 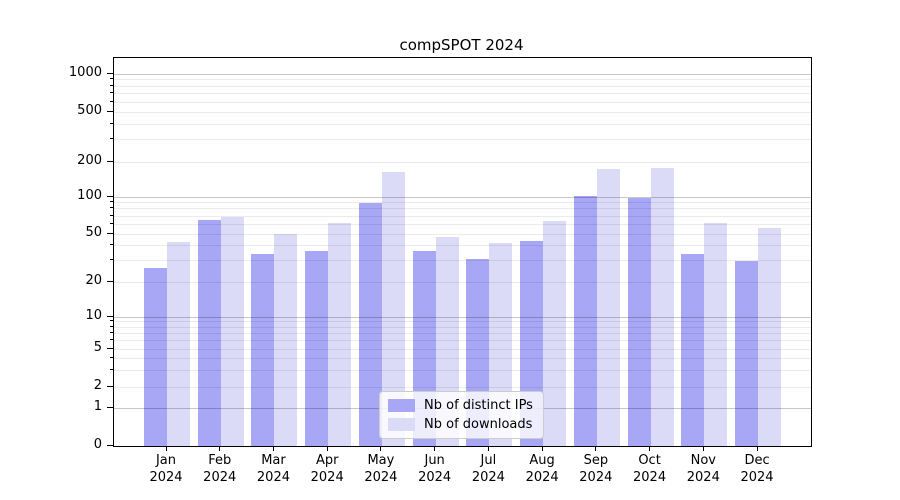 I want to click on y-tick-label: 20, so click(x=93, y=280).